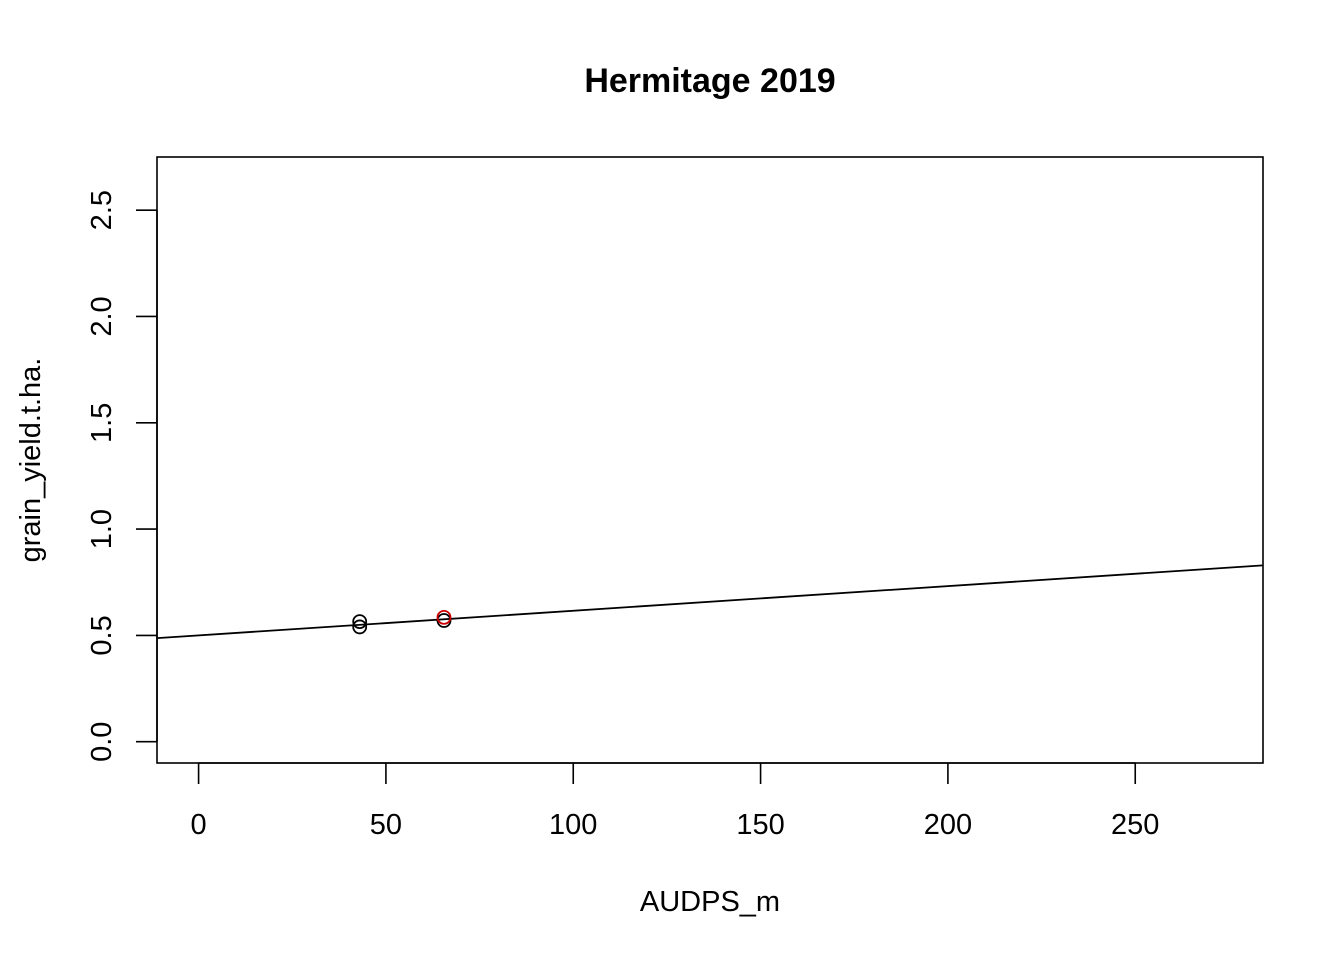  What do you see at coordinates (675, 801) in the screenshot?
I see `x-axis: 0 50 100 150 200 250` at bounding box center [675, 801].